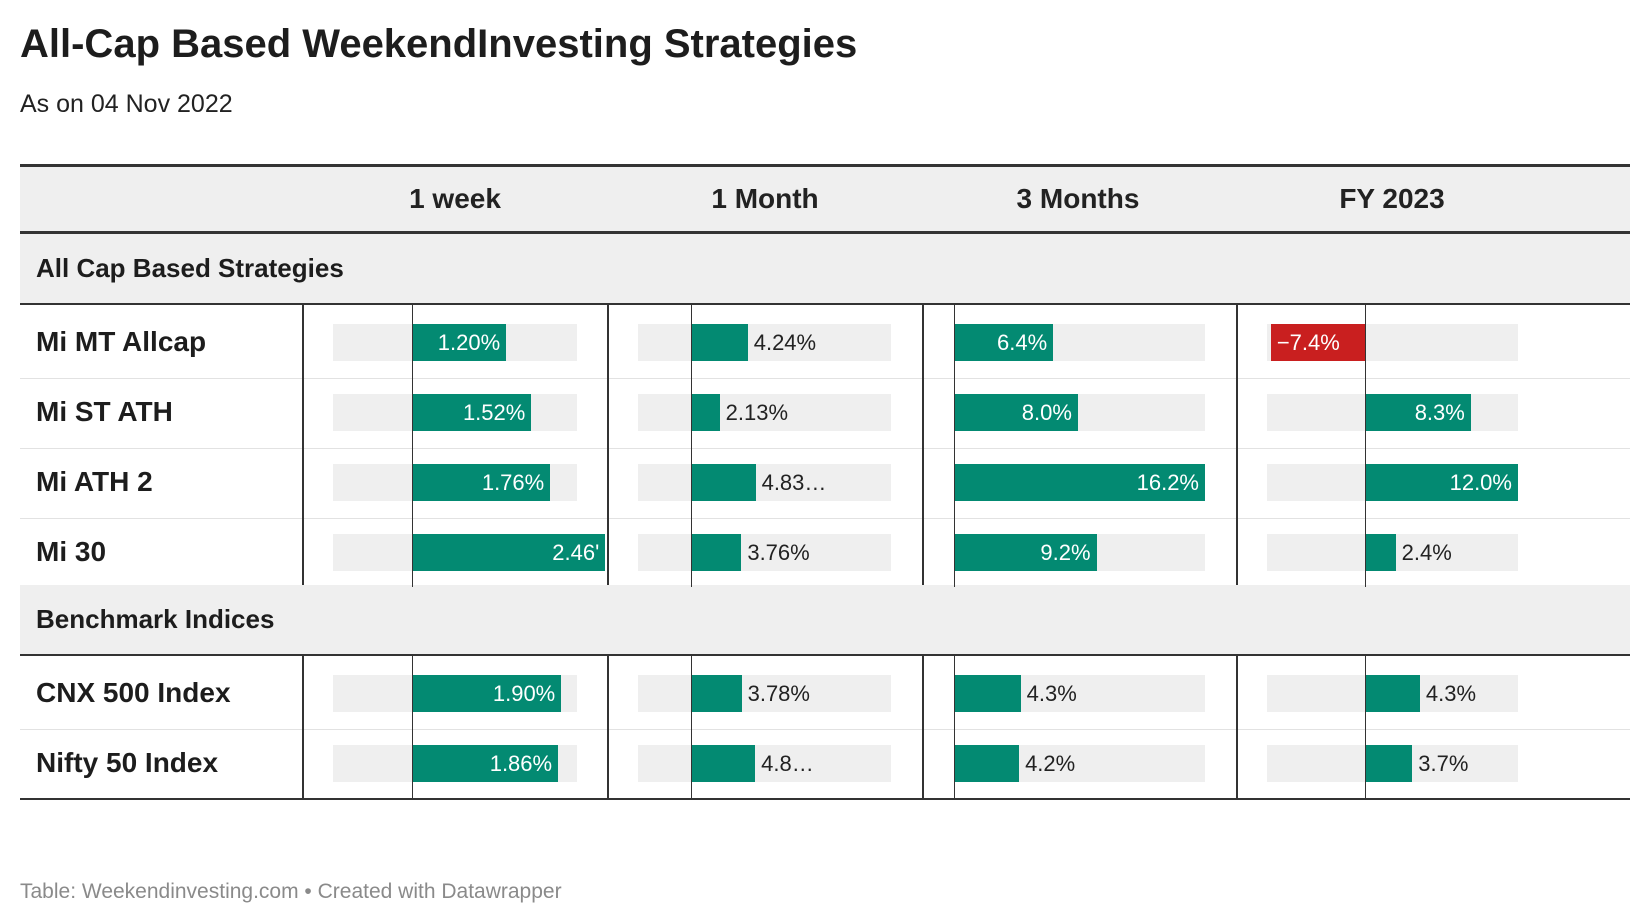  Describe the element at coordinates (785, 342) in the screenshot. I see `value-label: 4.24%` at that location.